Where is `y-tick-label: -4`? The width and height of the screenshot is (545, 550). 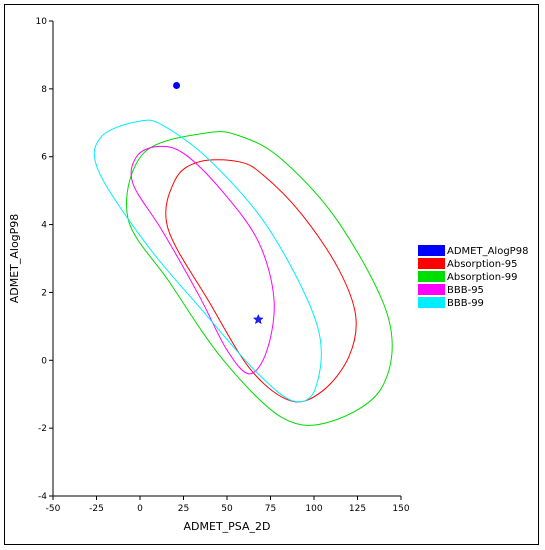 y-tick-label: -4 is located at coordinates (42, 497).